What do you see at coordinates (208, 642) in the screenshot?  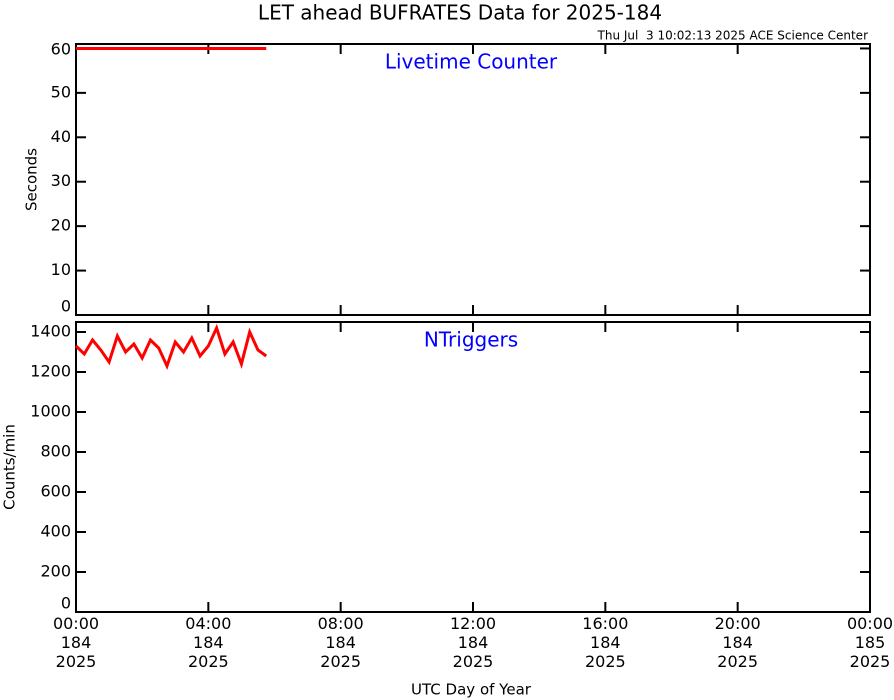 I see `x-tick-label: 04:00 184 2025` at bounding box center [208, 642].